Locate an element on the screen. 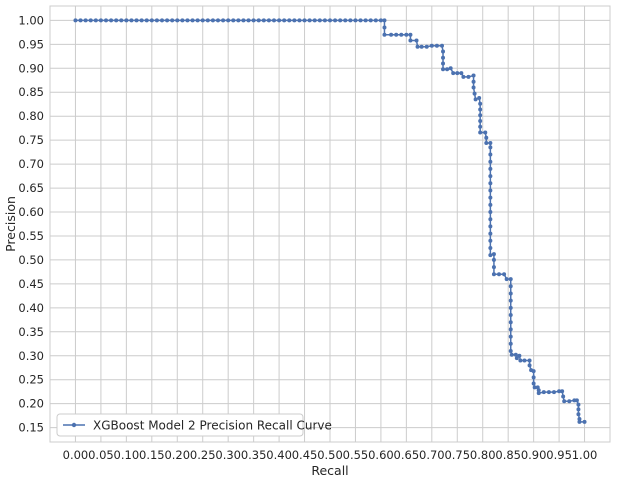  y-tick-label: 0.70 is located at coordinates (31, 164).